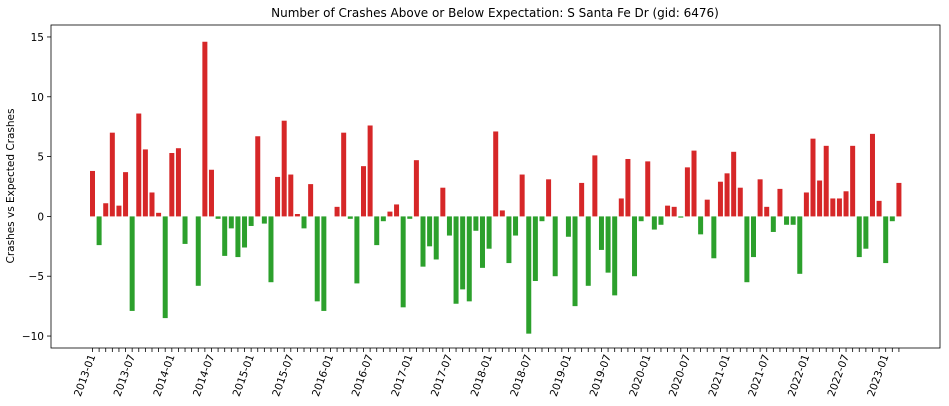  Describe the element at coordinates (283, 375) in the screenshot. I see `x-tick-label: 2015-07` at that location.